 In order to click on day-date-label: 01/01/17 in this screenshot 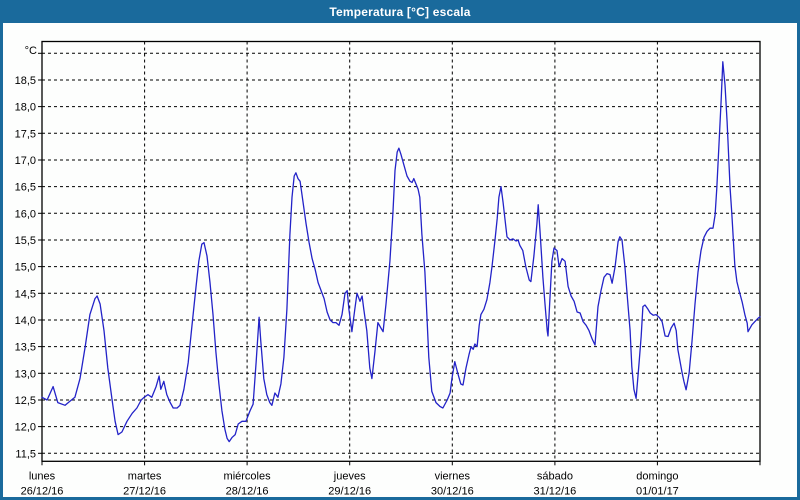, I will do `click(657, 492)`.